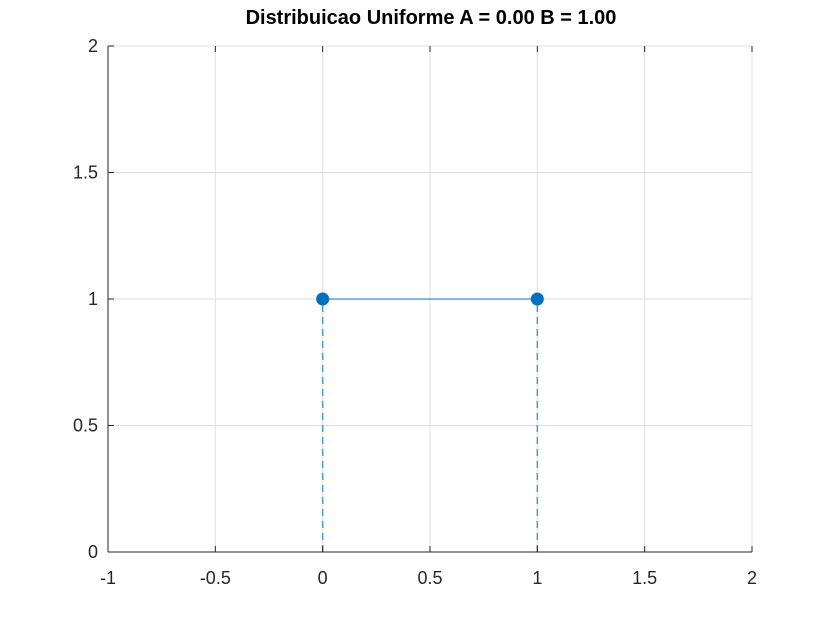 Image resolution: width=831 pixels, height=620 pixels. Describe the element at coordinates (430, 299) in the screenshot. I see `data-points` at that location.